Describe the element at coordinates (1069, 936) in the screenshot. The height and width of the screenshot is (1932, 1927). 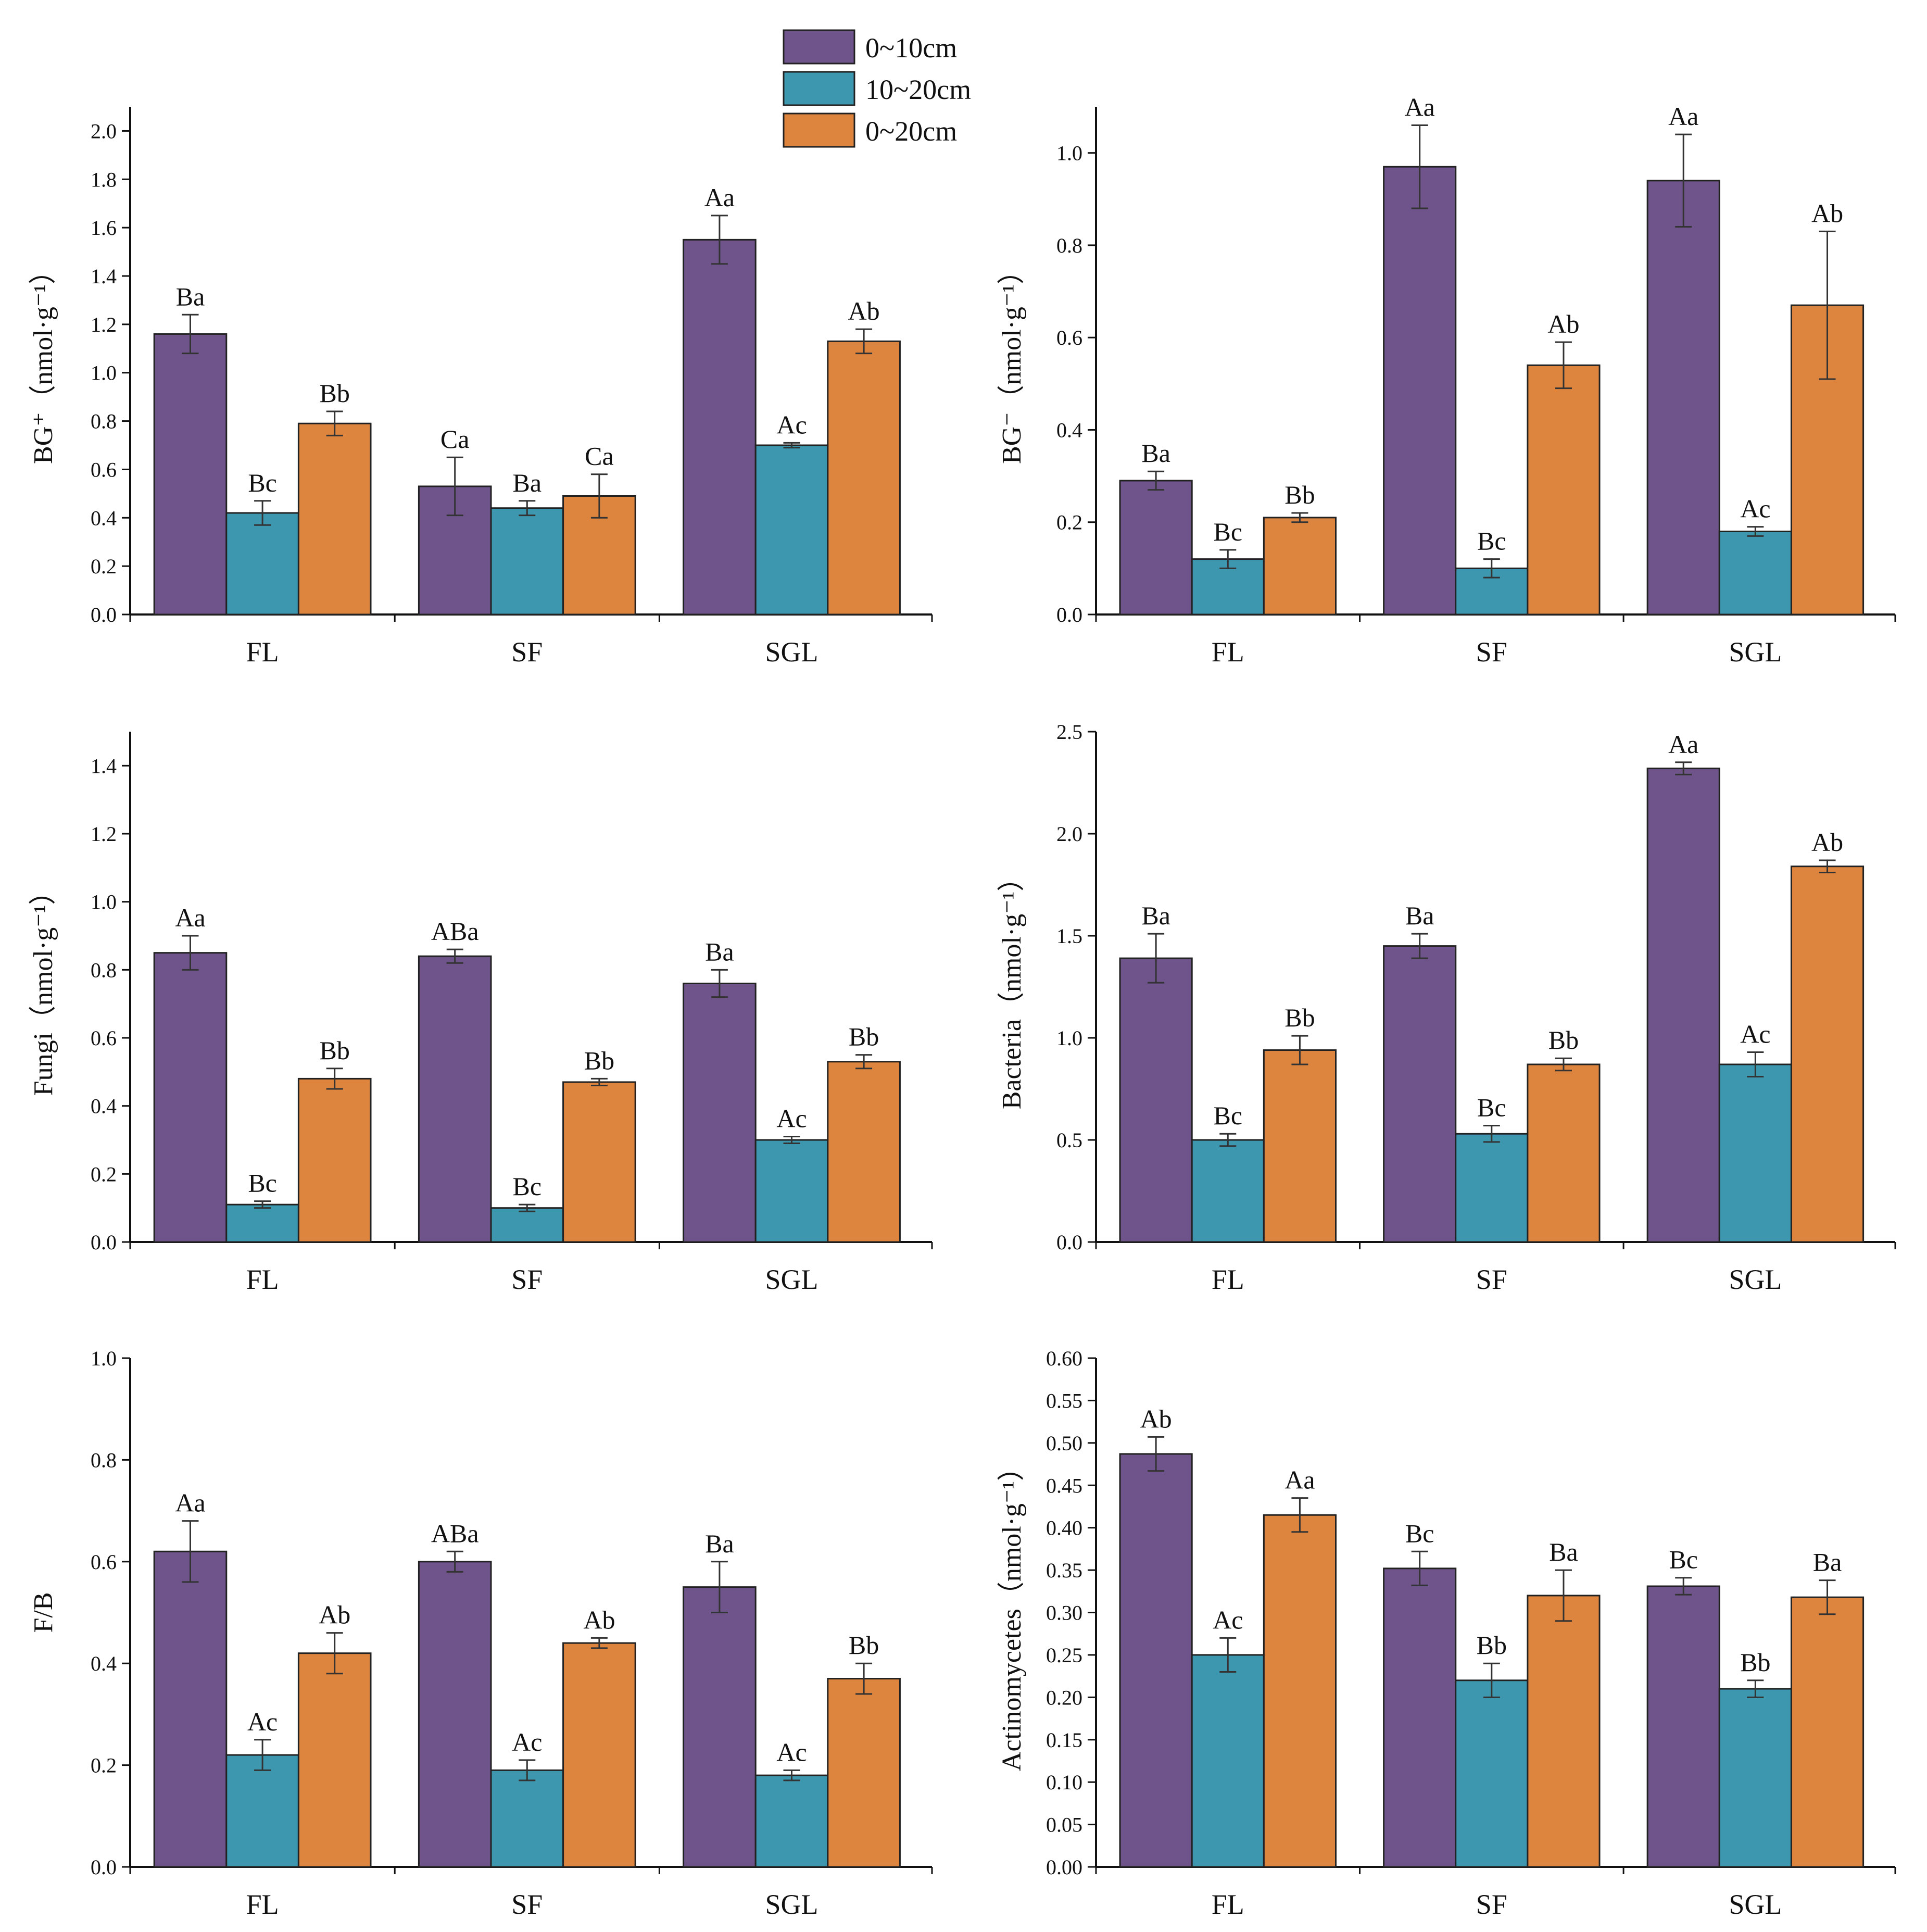
I see `y-tick-label: 1.5` at that location.